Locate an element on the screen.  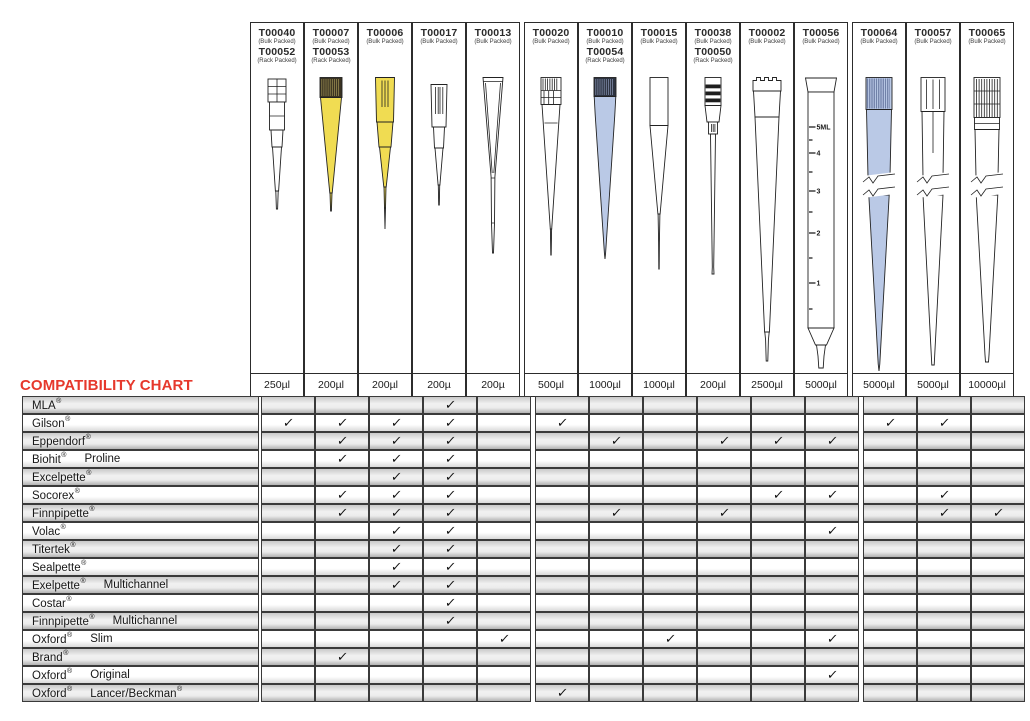
product-code: T00052 is located at coordinates (277, 52).